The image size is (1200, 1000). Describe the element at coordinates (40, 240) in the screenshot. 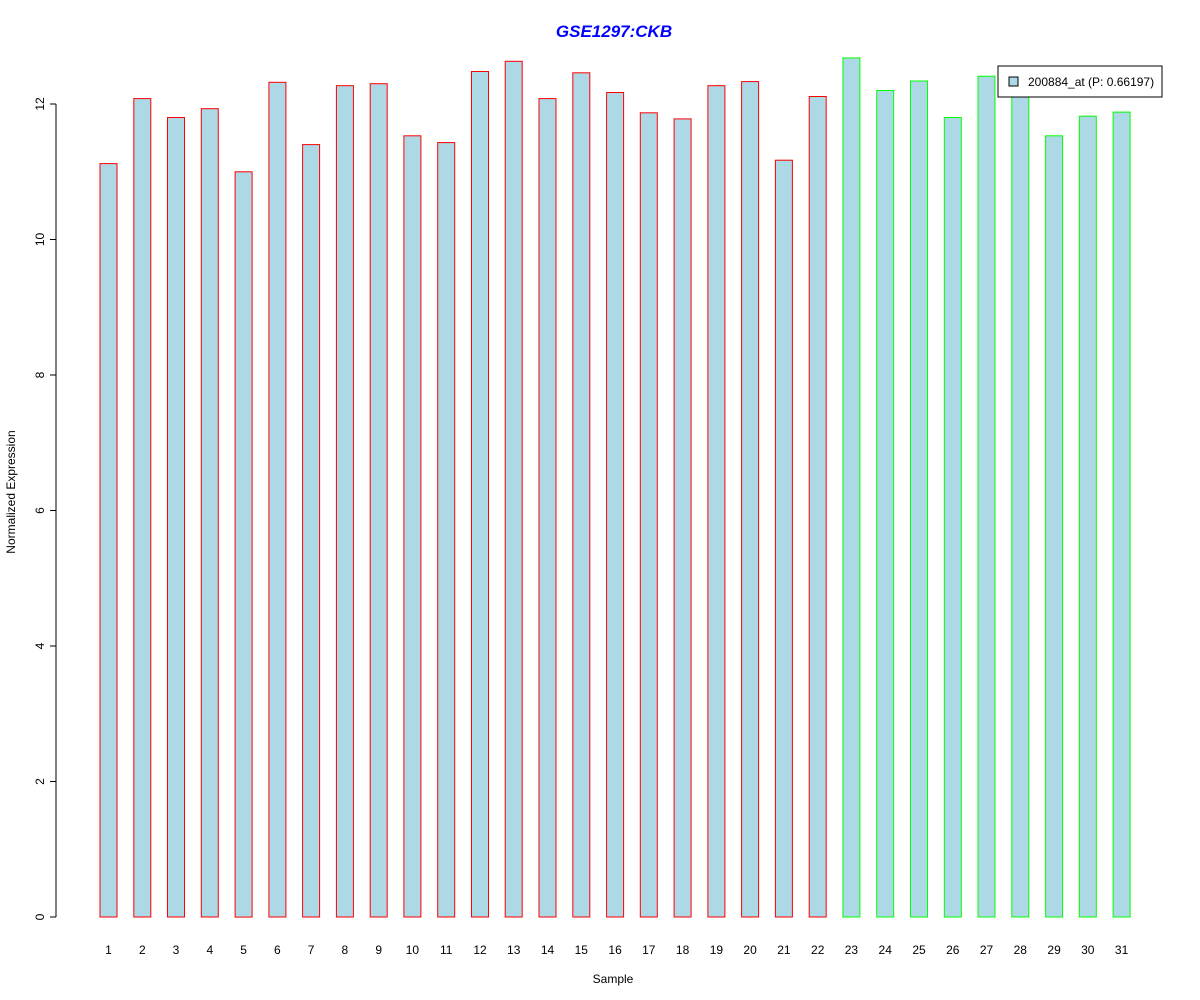

I see `y-tick-label: 10` at that location.